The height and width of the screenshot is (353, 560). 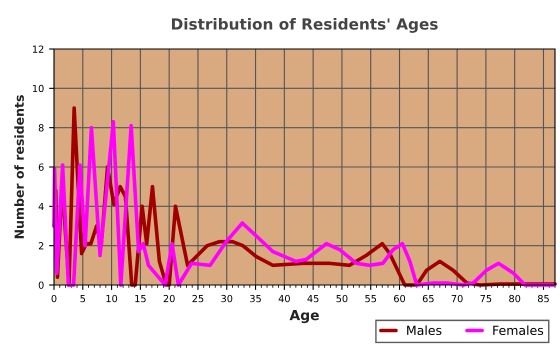 What do you see at coordinates (38, 49) in the screenshot?
I see `y-tick-label: 12` at bounding box center [38, 49].